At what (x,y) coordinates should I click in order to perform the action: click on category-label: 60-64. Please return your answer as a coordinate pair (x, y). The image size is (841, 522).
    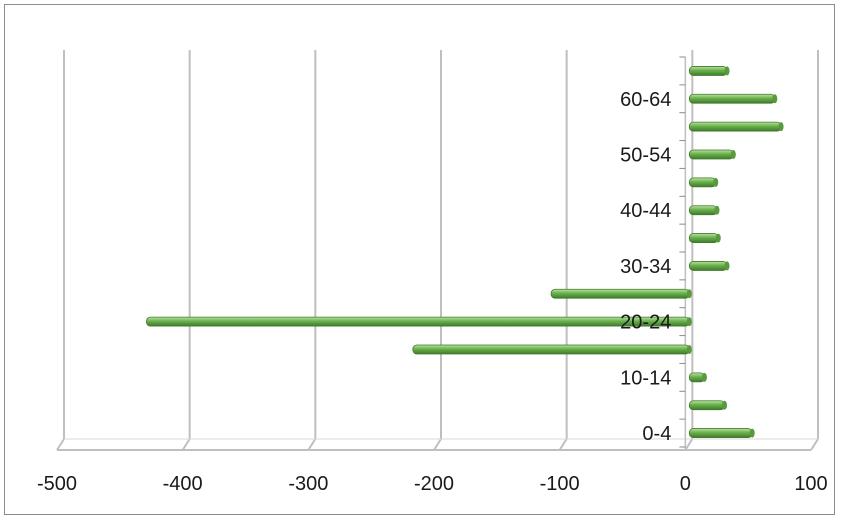
    Looking at the image, I should click on (645, 100).